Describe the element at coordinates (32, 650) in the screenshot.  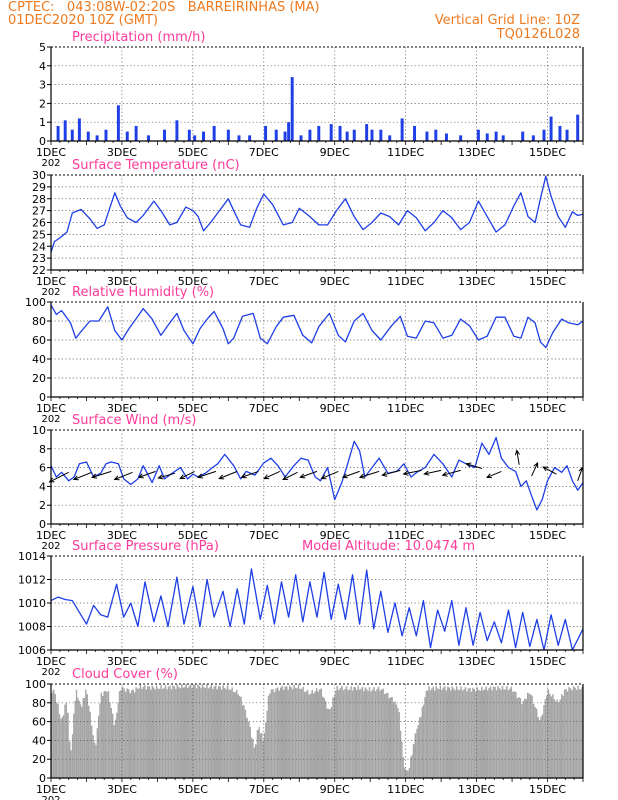
I see `y-tick-label: 1006` at that location.